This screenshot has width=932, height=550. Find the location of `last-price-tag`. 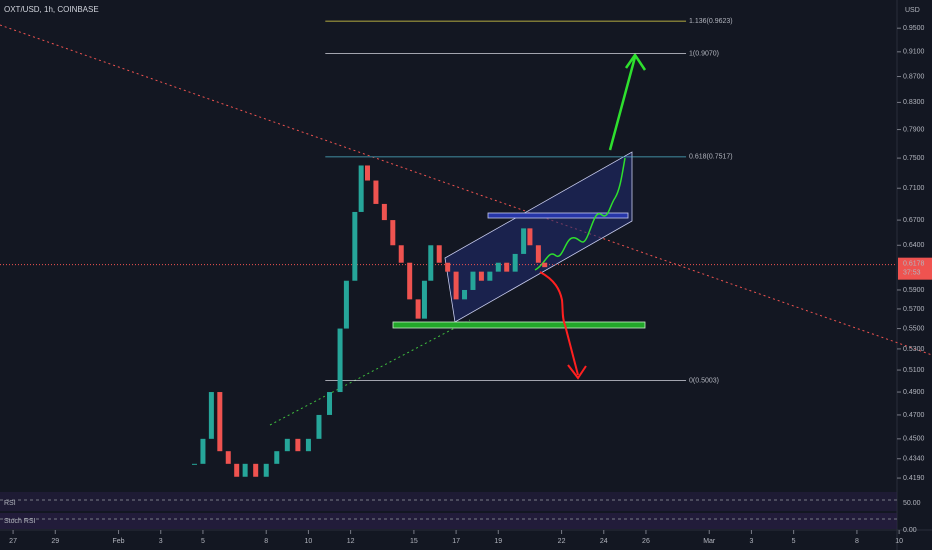

last-price-tag is located at coordinates (915, 268).